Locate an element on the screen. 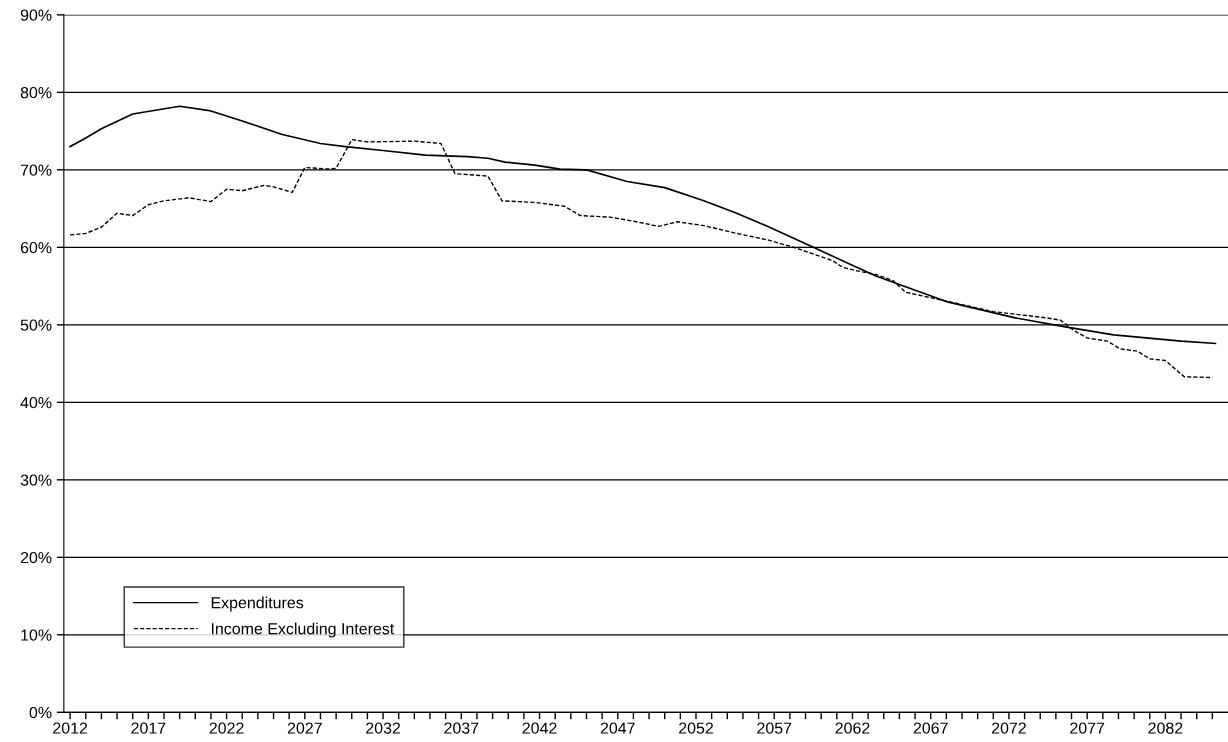 Image resolution: width=1228 pixels, height=742 pixels. x-tick-label: 2017 is located at coordinates (148, 728).